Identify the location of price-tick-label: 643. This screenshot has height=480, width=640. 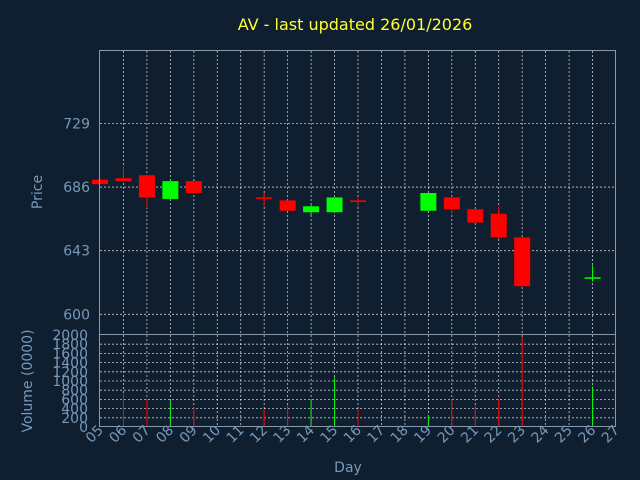
(76, 252).